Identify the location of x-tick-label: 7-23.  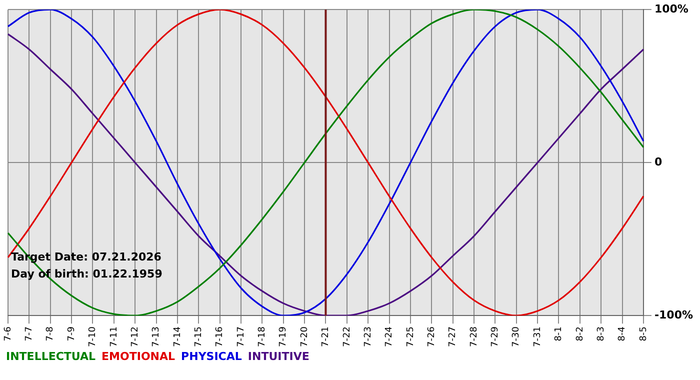
(368, 337).